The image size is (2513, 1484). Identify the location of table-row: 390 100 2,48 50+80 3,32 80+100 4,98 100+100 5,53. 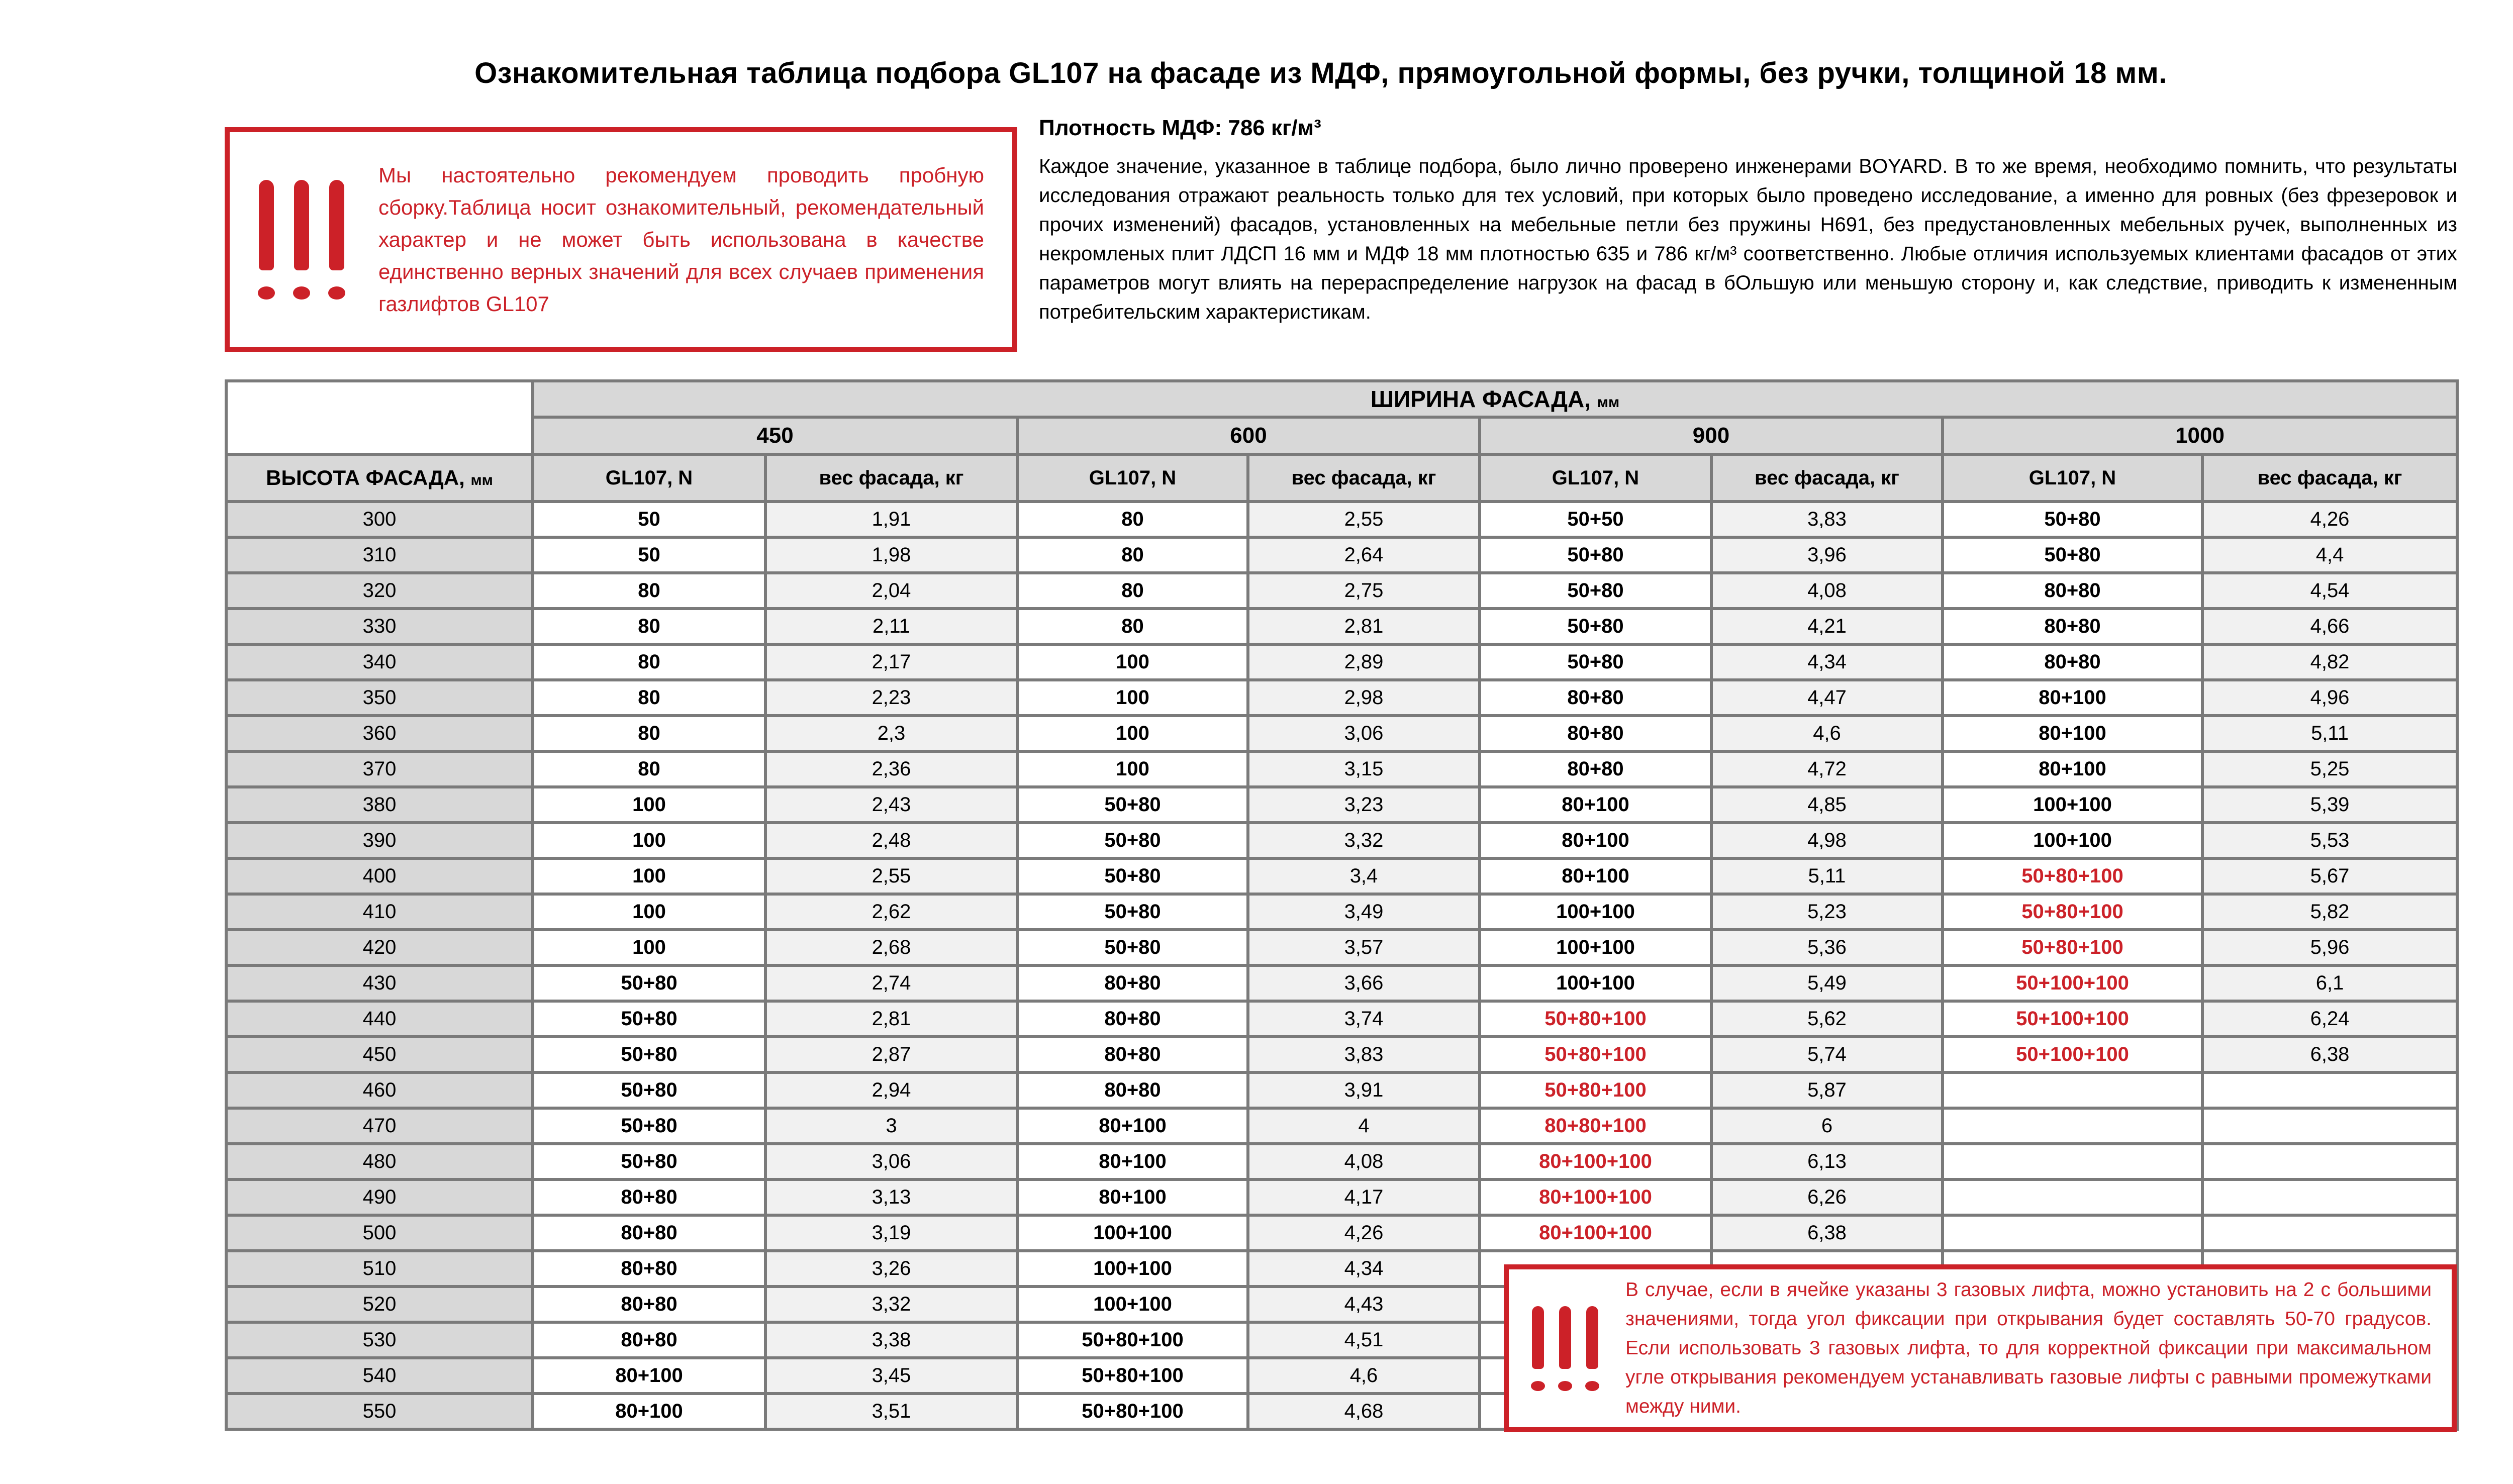
(1342, 840).